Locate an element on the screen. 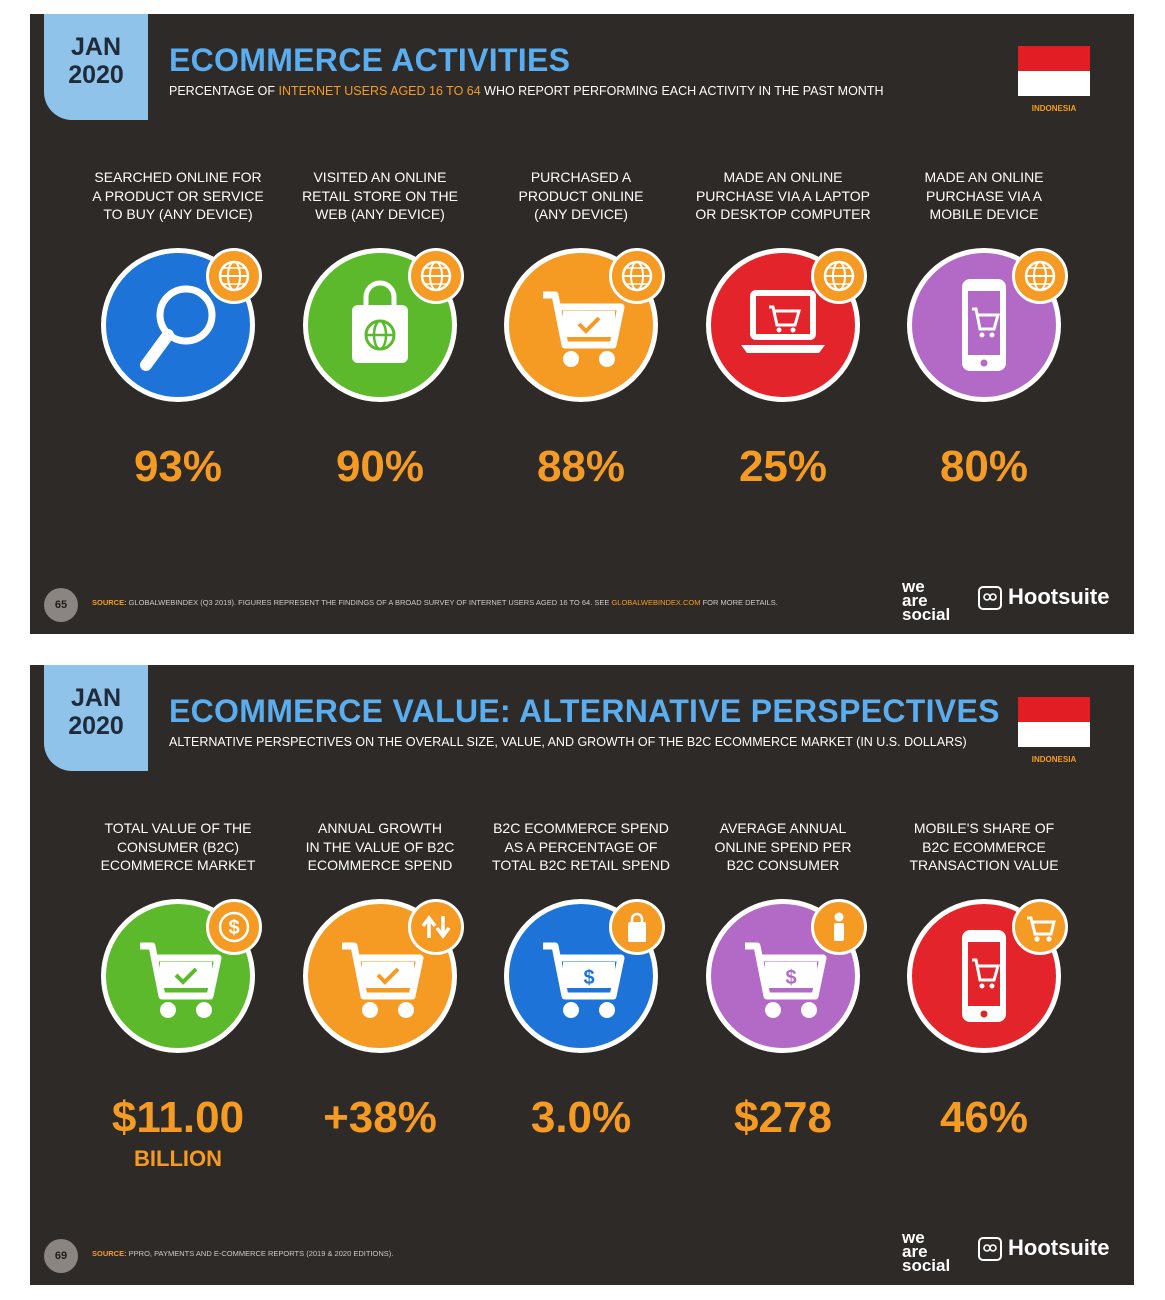  stat-value: +38% is located at coordinates (380, 1117).